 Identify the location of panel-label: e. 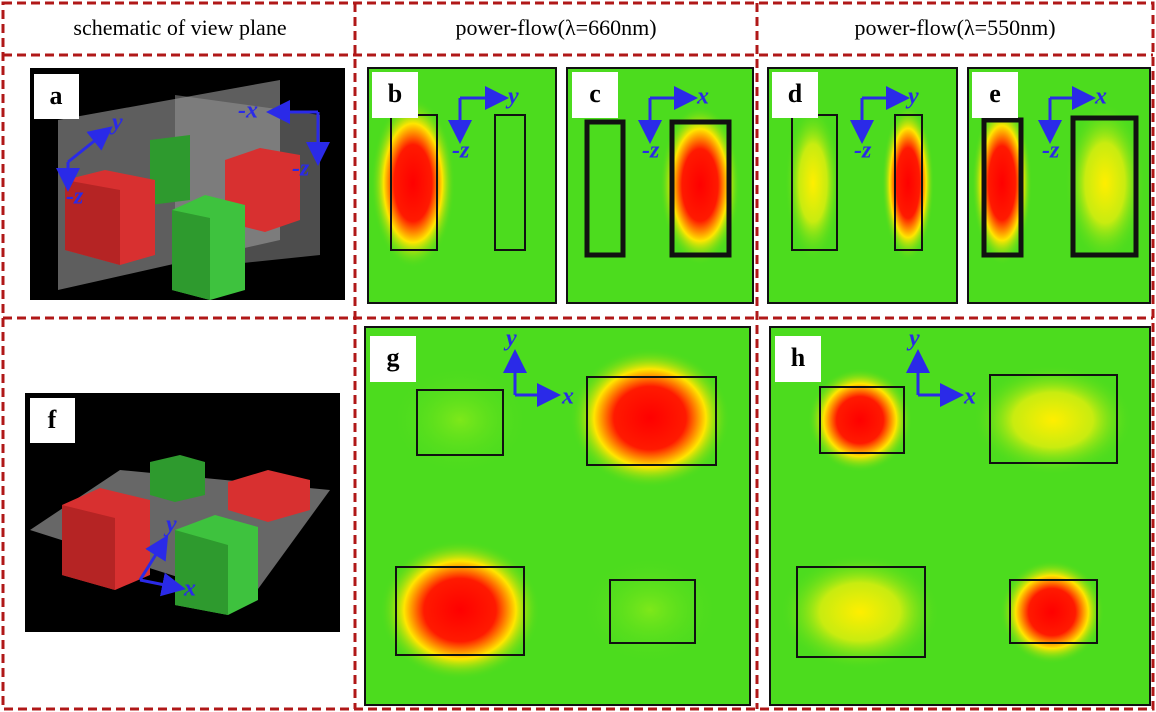
(995, 93).